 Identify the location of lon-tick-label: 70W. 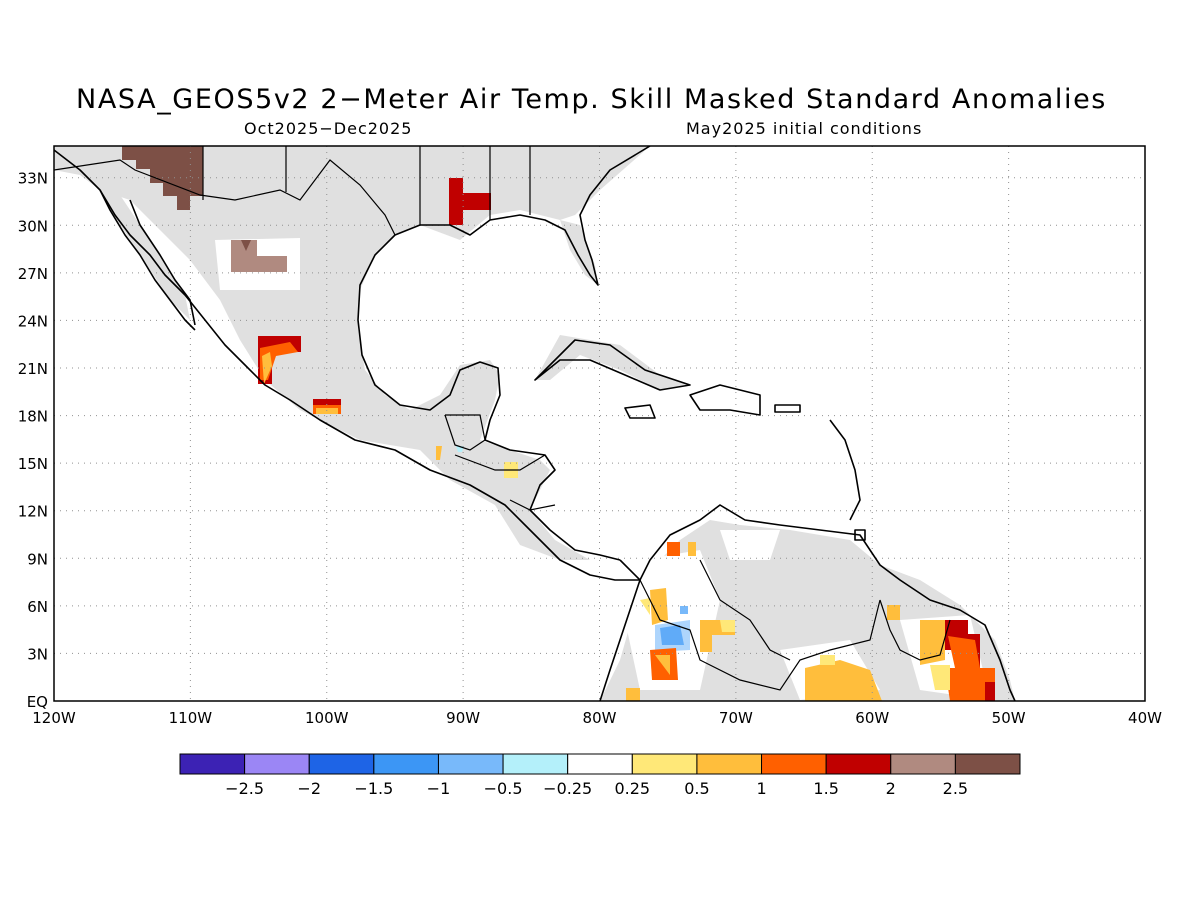
(736, 718).